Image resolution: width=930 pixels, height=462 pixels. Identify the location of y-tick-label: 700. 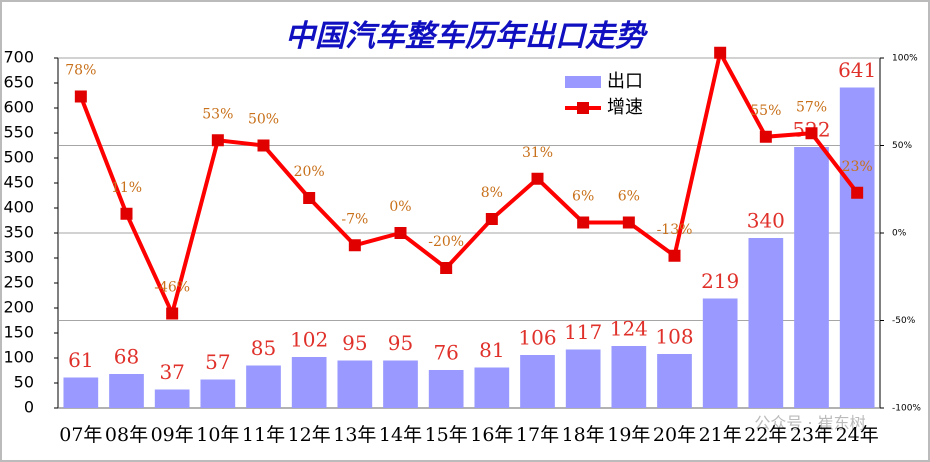
(18, 57).